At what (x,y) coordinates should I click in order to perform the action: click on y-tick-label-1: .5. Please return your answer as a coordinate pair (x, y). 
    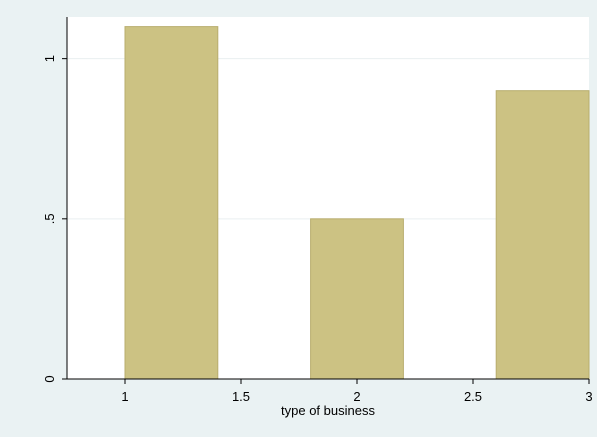
    Looking at the image, I should click on (49, 218).